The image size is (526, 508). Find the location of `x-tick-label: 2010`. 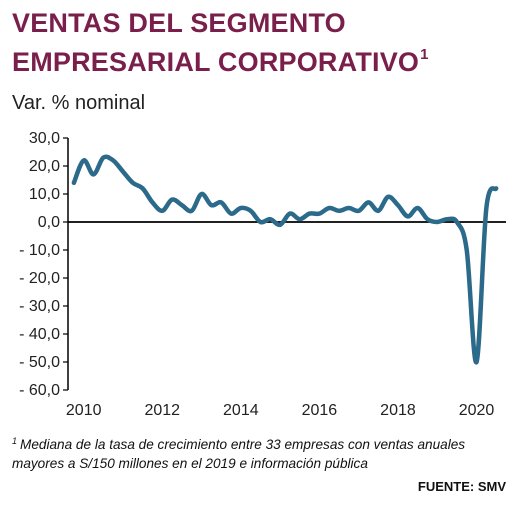

x-tick-label: 2010 is located at coordinates (84, 410).